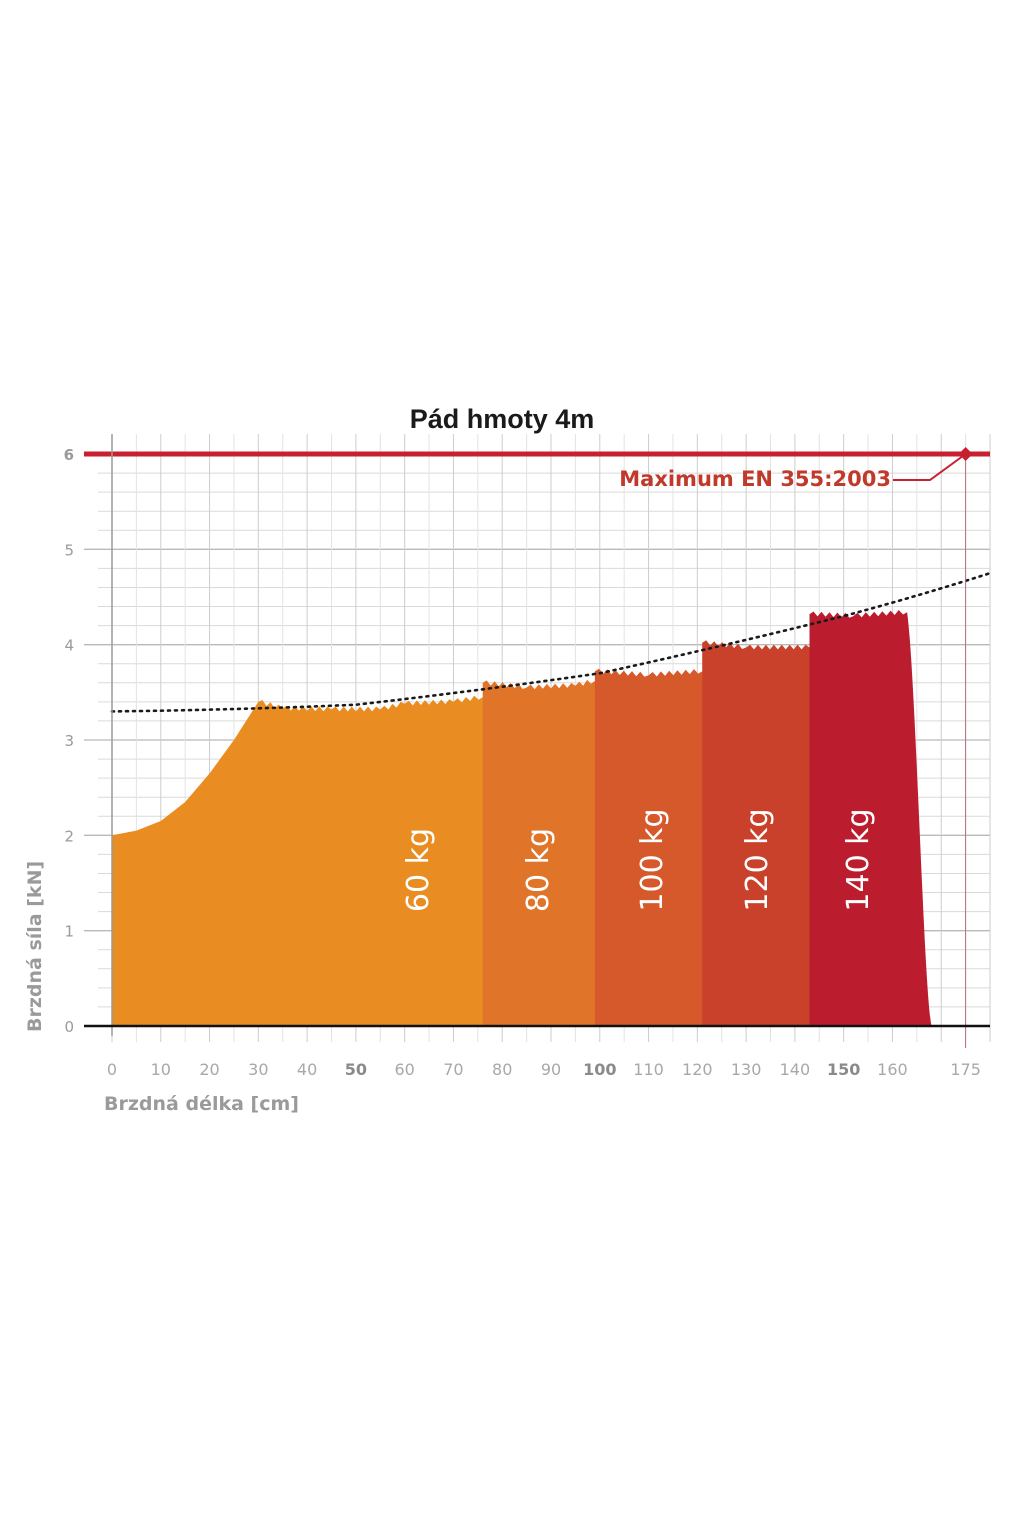  I want to click on y-tick-label: 6, so click(69, 455).